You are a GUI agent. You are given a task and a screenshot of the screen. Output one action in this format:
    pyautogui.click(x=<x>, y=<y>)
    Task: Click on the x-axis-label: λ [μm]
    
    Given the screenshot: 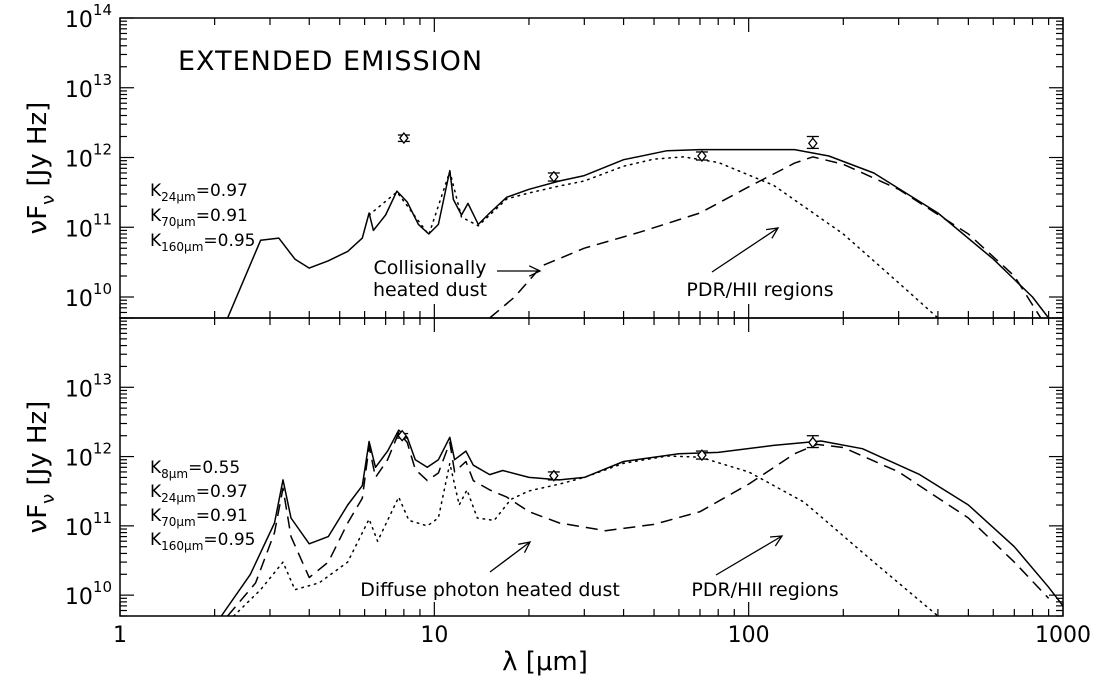 What is the action you would take?
    pyautogui.click(x=545, y=662)
    